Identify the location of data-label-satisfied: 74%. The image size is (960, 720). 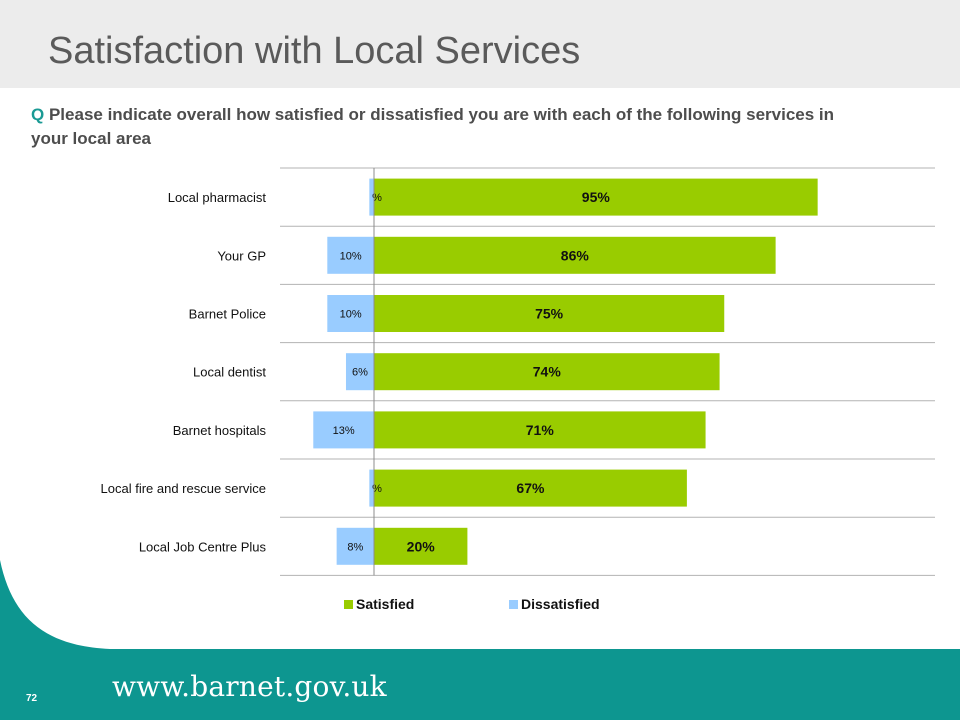
(547, 372).